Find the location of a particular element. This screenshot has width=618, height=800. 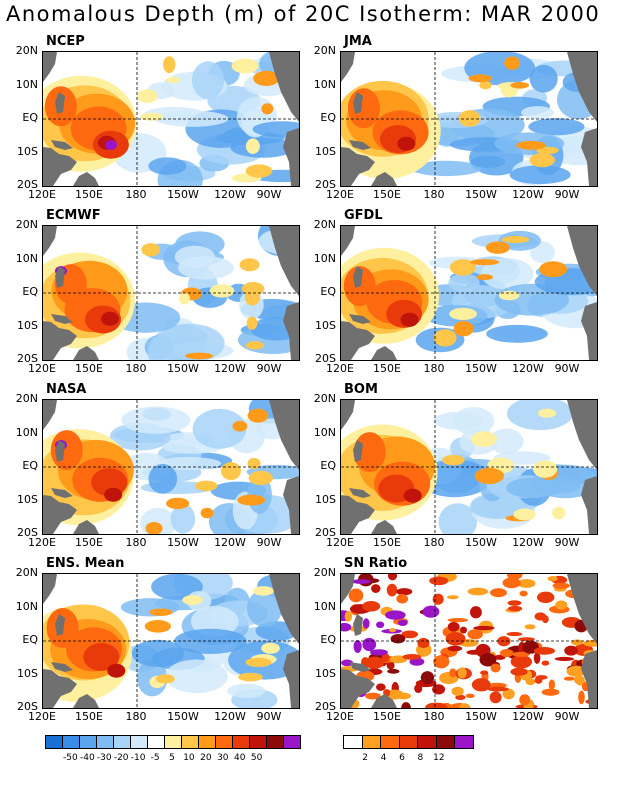

colorbar-label: -20 is located at coordinates (121, 758).